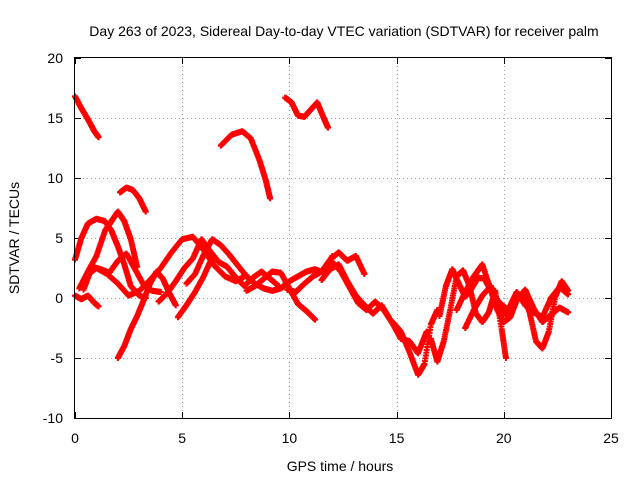 This screenshot has height=480, width=640. I want to click on y-tick-label: -10, so click(53, 418).